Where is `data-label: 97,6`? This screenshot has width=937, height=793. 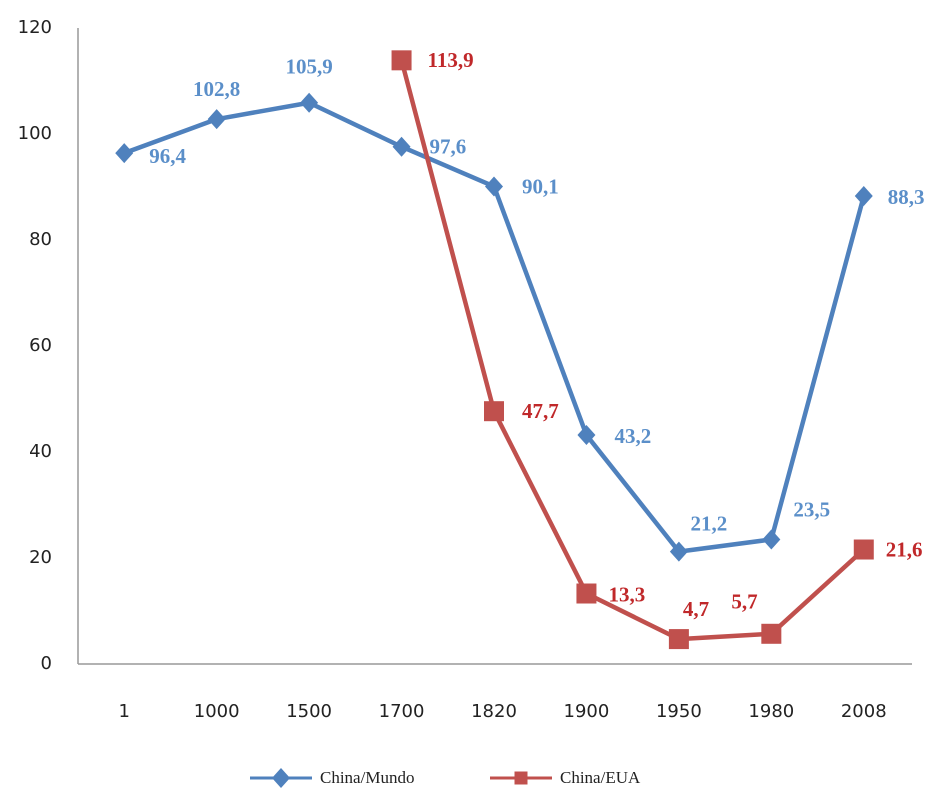 data-label: 97,6 is located at coordinates (448, 147).